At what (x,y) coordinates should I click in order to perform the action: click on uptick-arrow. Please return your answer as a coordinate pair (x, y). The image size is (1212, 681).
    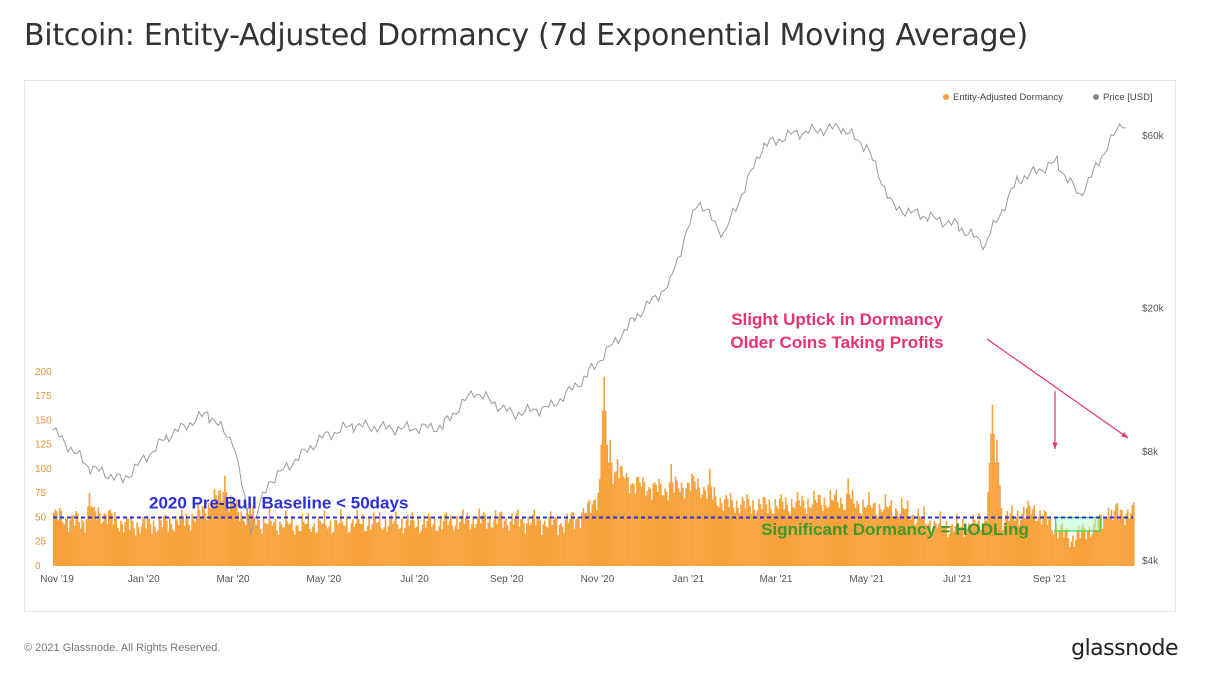
    Looking at the image, I should click on (1057, 388).